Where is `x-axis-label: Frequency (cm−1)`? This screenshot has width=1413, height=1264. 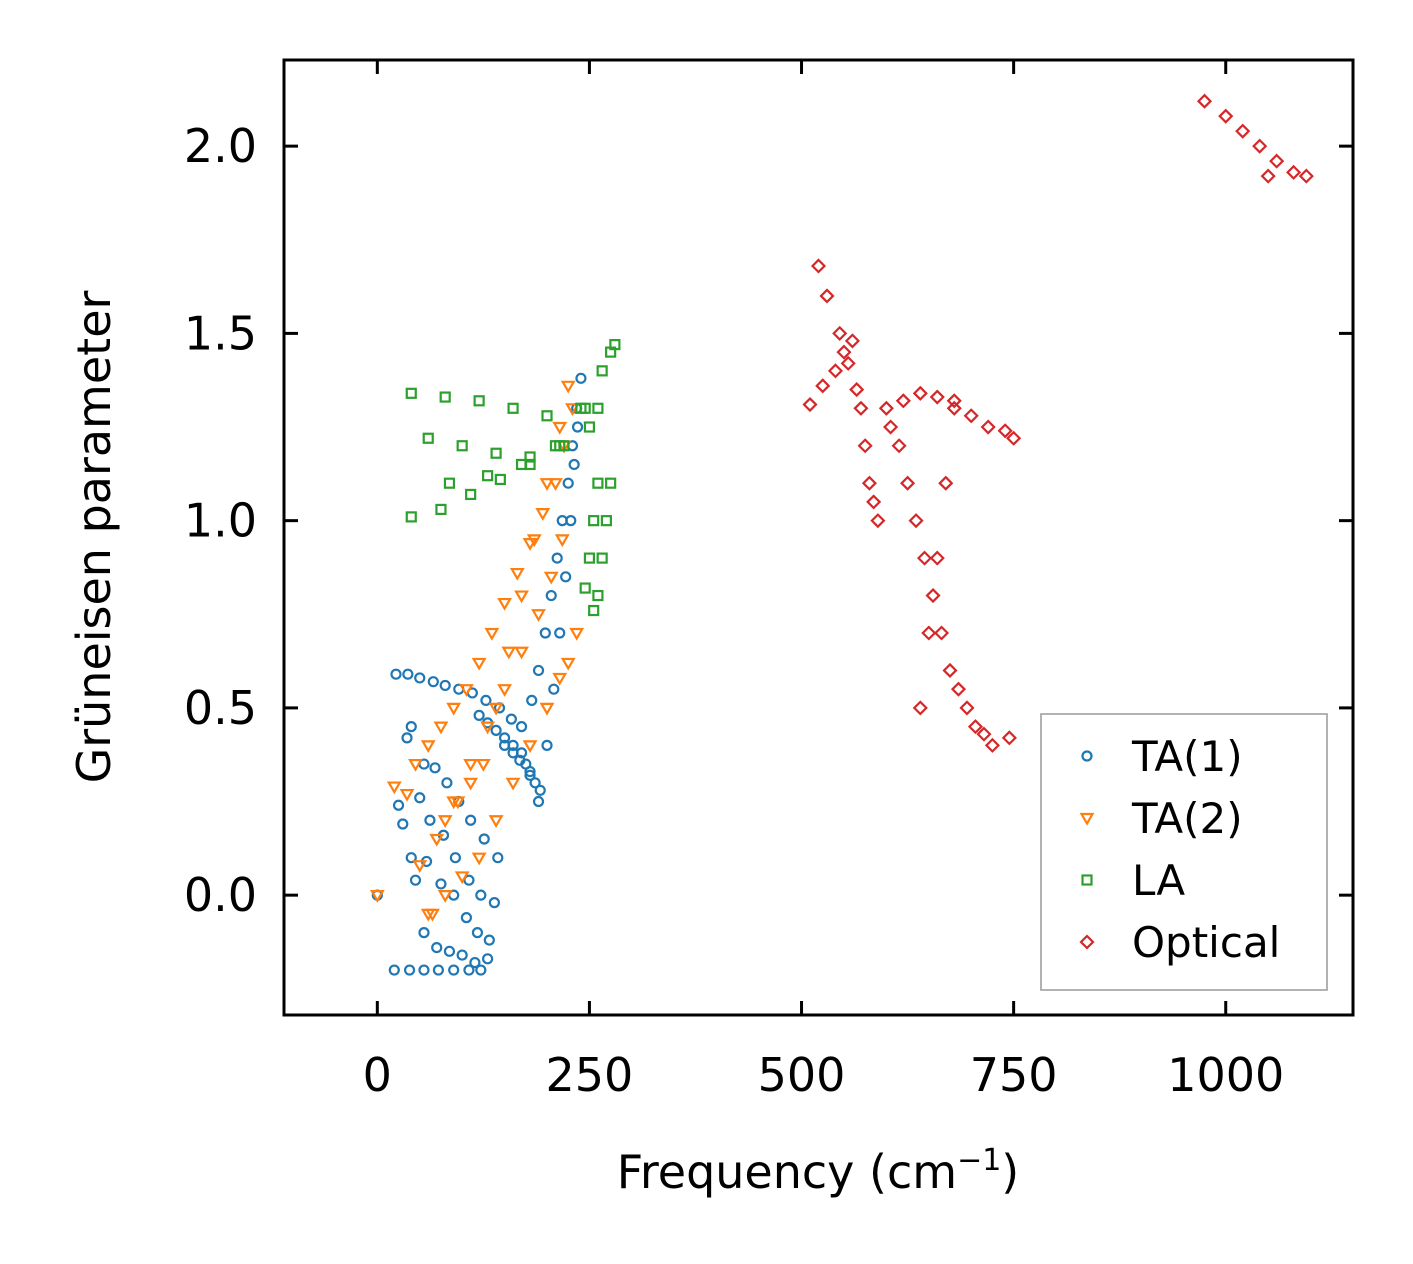
x-axis-label: Frequency (cm−1) is located at coordinates (818, 1171).